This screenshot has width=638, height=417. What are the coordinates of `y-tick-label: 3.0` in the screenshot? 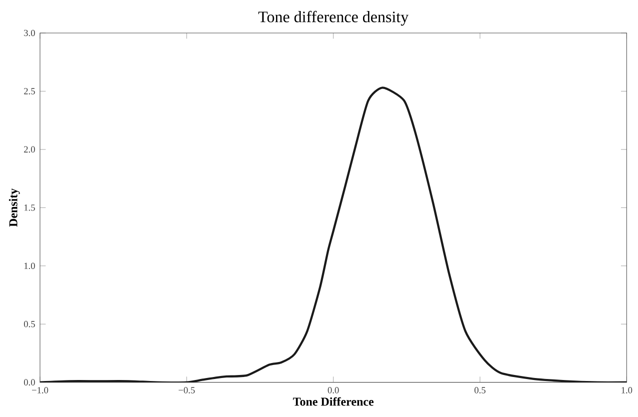 It's located at (29, 33).